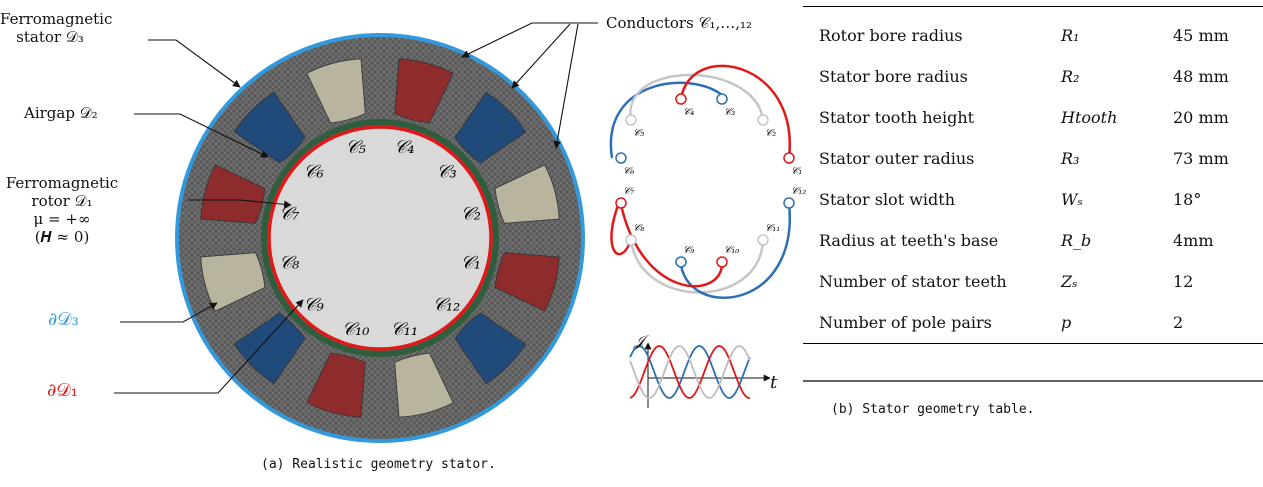  I want to click on phase-red-wave, so click(690, 372).